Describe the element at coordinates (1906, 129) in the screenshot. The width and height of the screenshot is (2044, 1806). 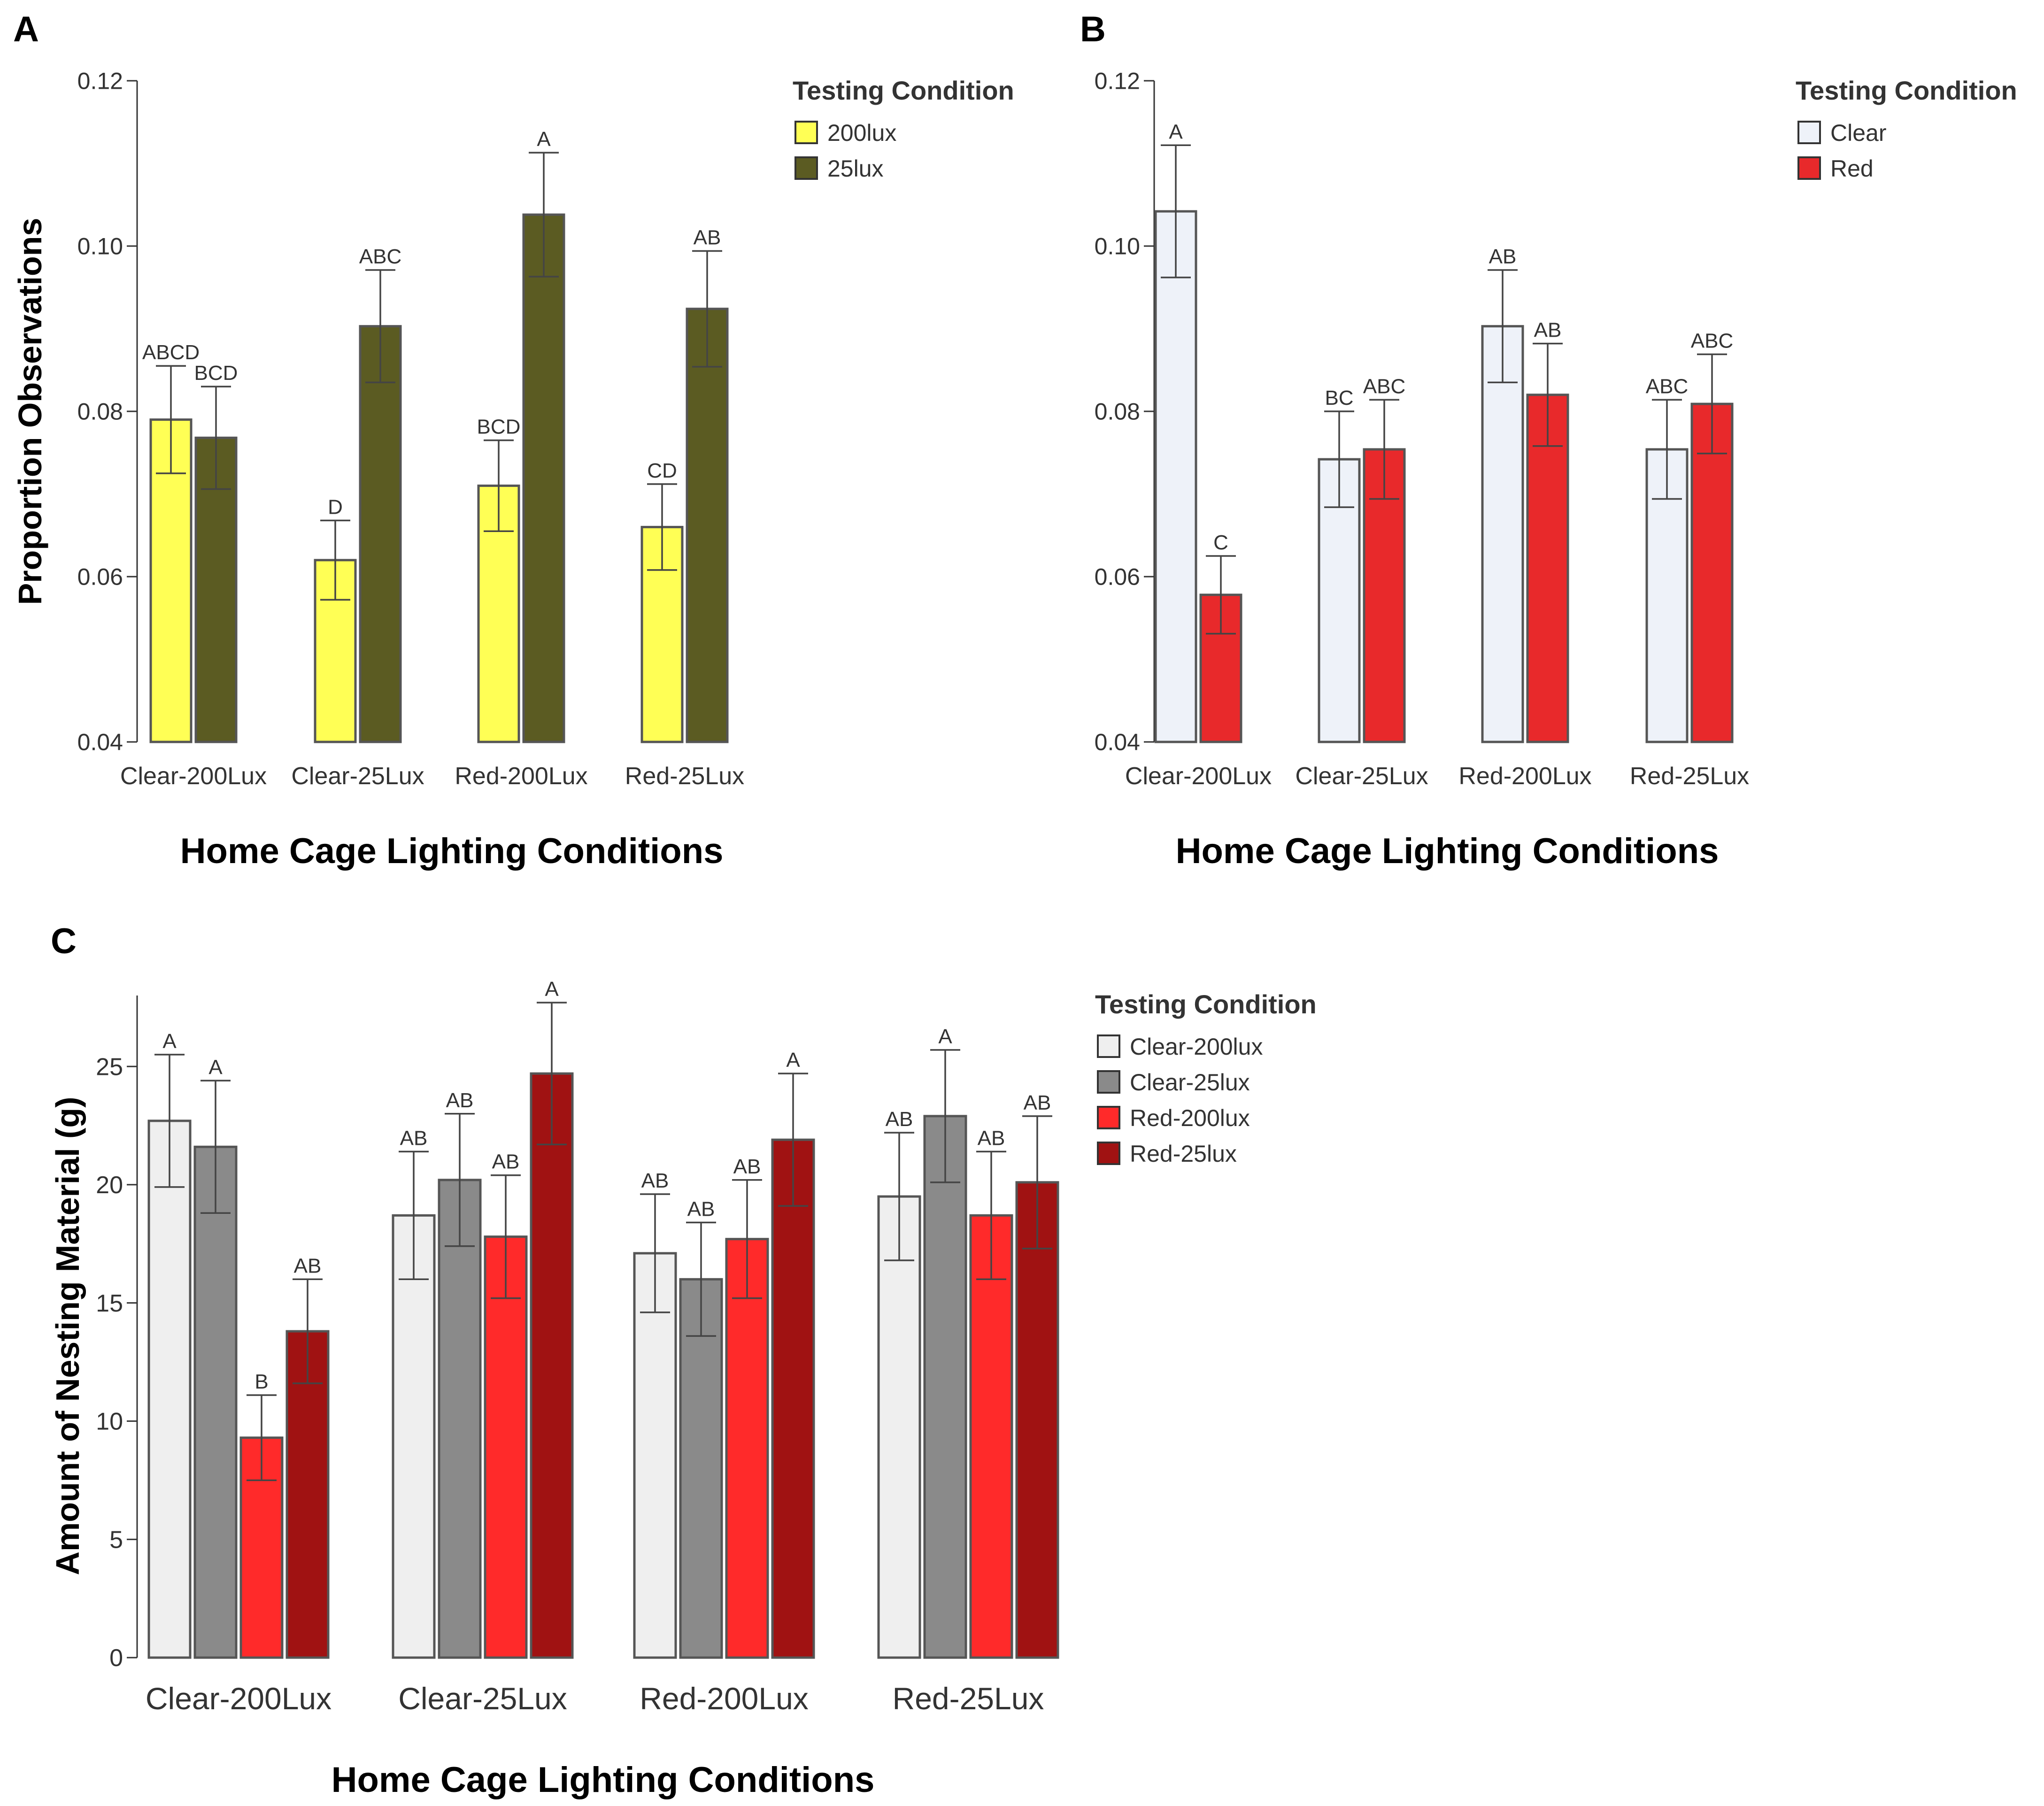
I see `legend: Testing Condition Clear Red` at that location.